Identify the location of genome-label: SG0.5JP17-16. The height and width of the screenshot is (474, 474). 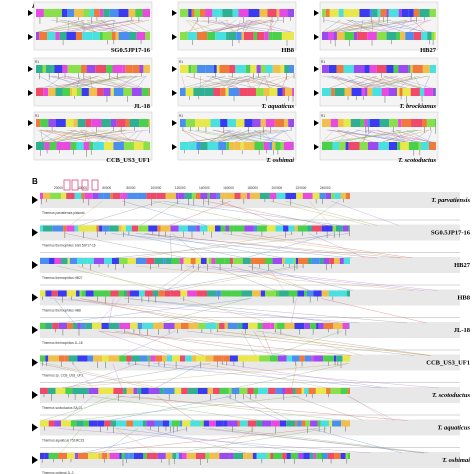
(451, 233).